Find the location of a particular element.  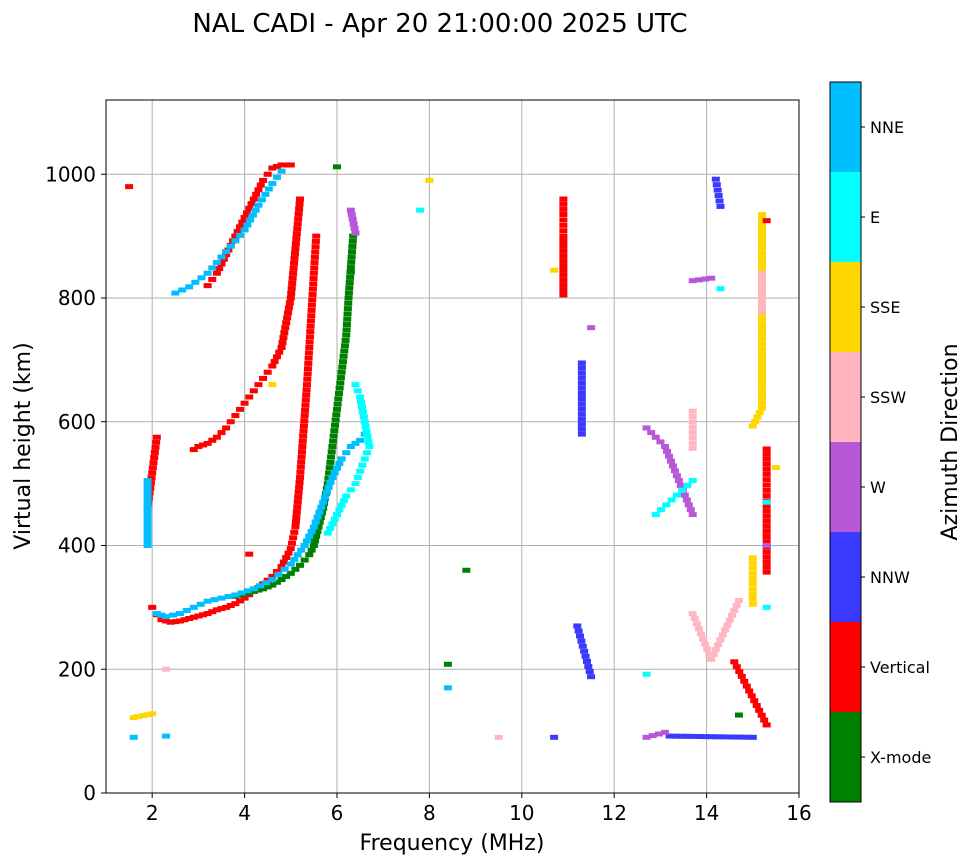

y-axis-label: Virtual height (km) is located at coordinates (23, 445).